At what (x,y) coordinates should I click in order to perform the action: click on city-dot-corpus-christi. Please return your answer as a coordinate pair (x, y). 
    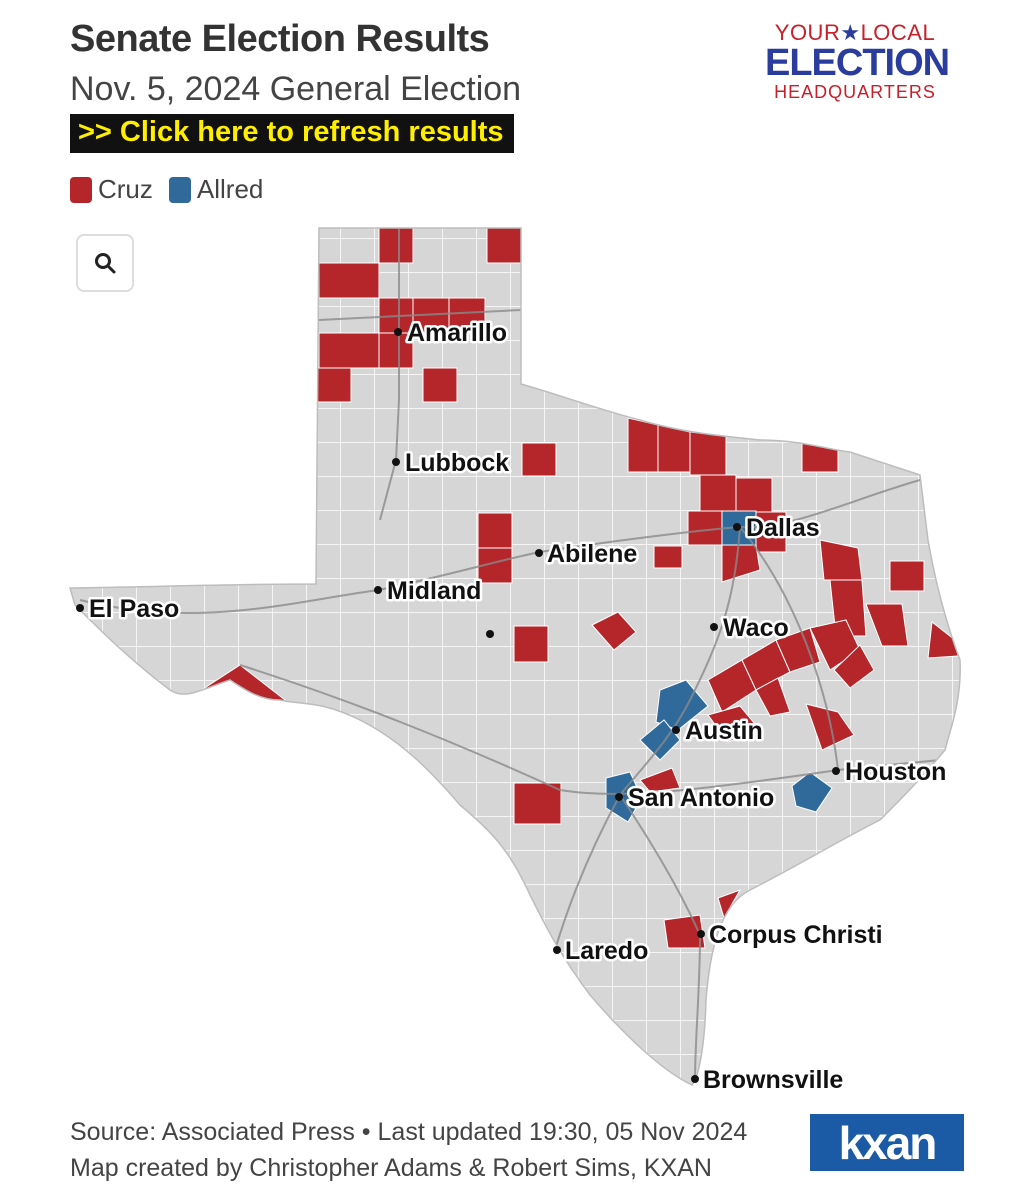
    Looking at the image, I should click on (701, 934).